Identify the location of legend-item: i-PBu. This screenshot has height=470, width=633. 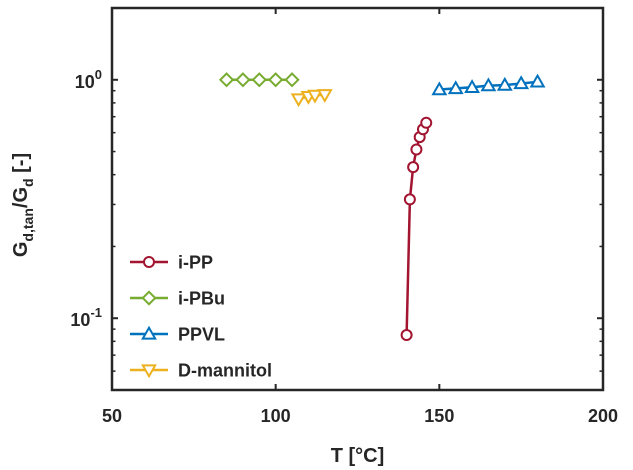
(177, 299).